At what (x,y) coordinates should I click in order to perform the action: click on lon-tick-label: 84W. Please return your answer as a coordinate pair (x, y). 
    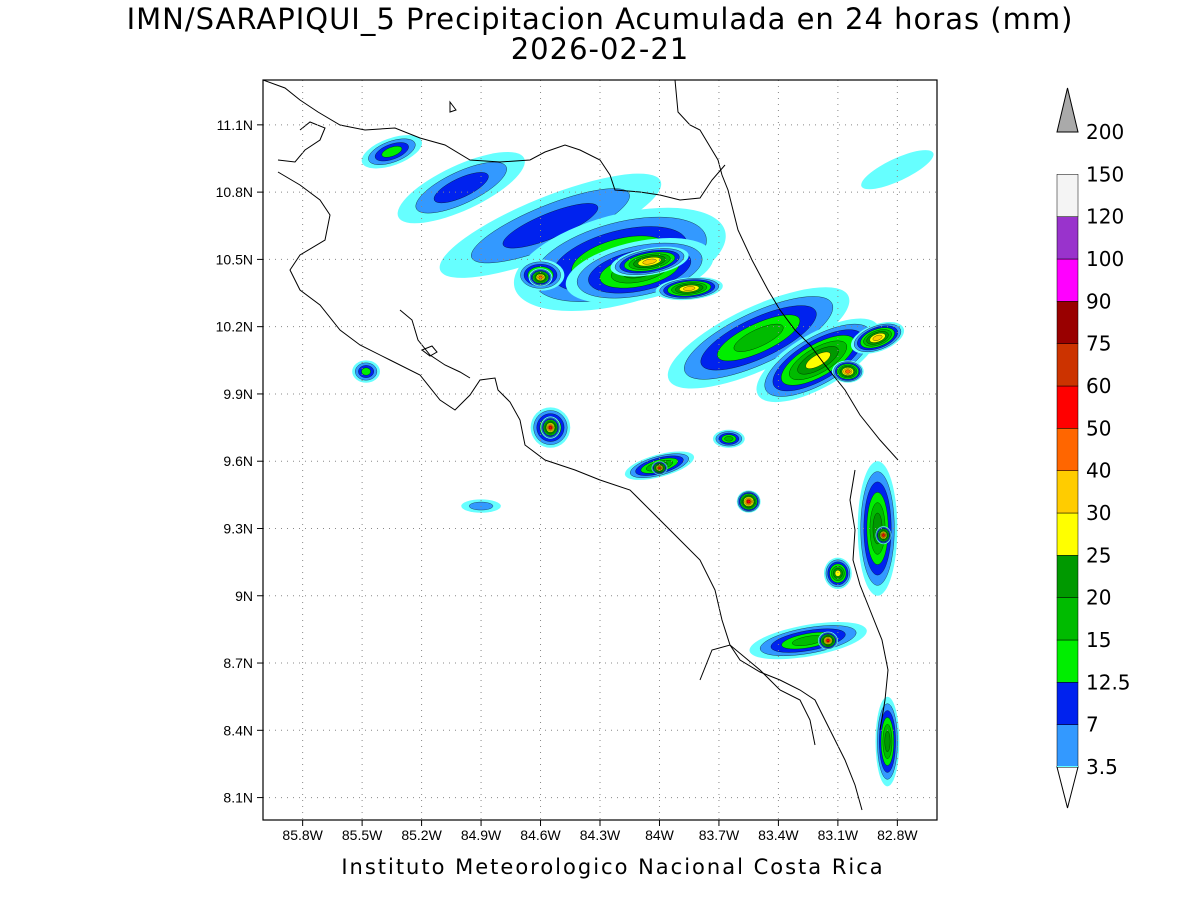
    Looking at the image, I should click on (660, 835).